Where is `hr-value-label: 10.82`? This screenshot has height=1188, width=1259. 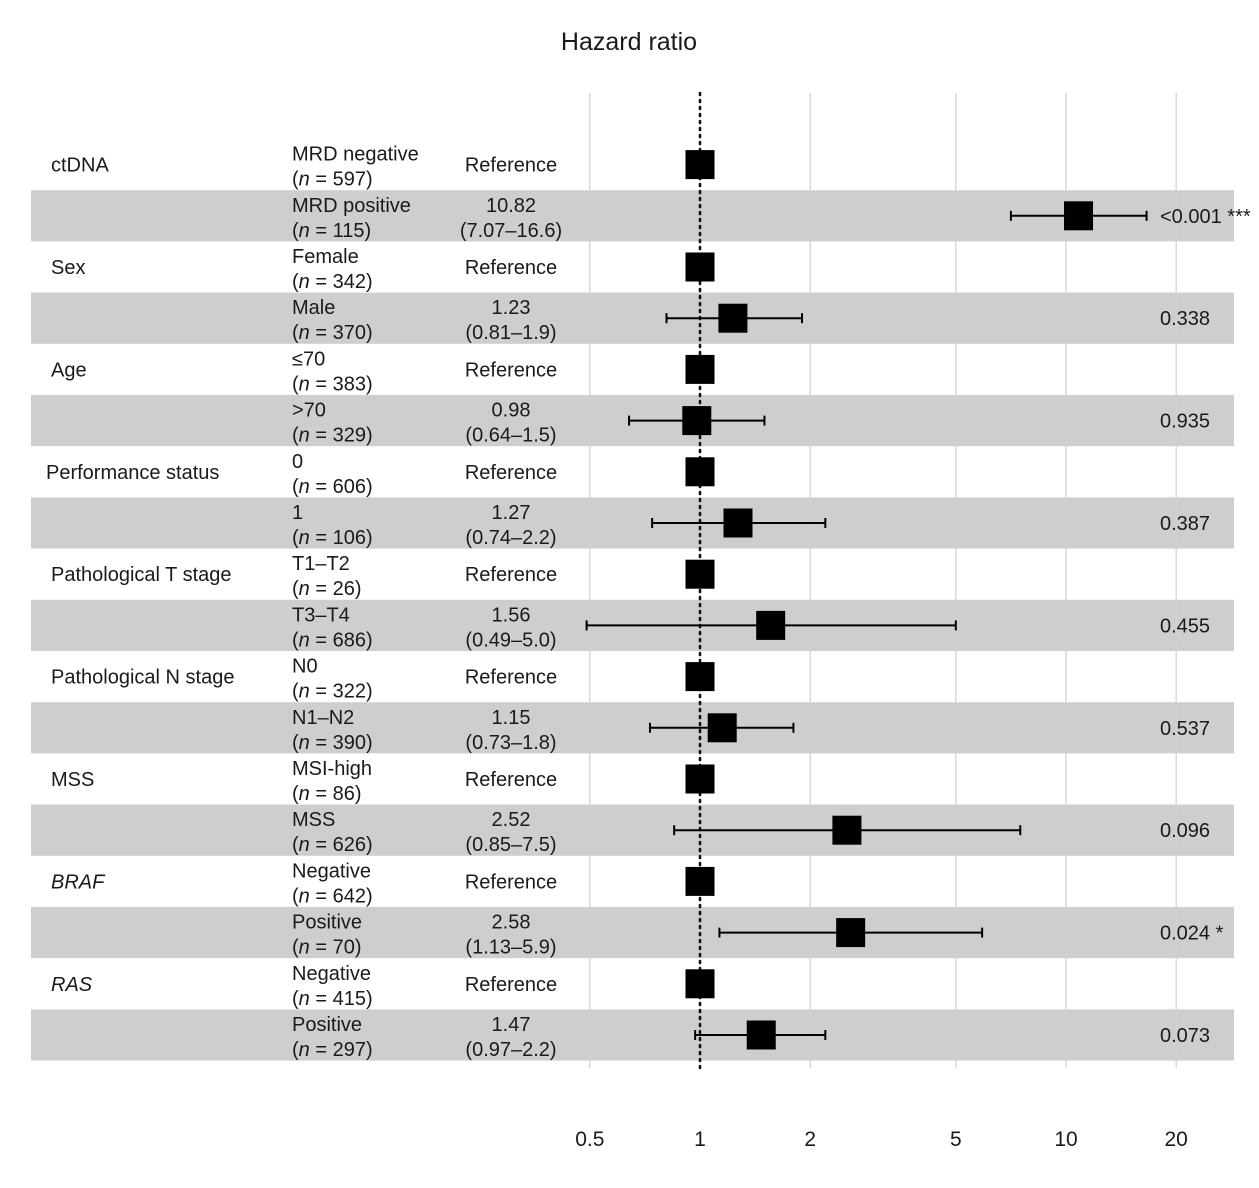 hr-value-label: 10.82 is located at coordinates (511, 206).